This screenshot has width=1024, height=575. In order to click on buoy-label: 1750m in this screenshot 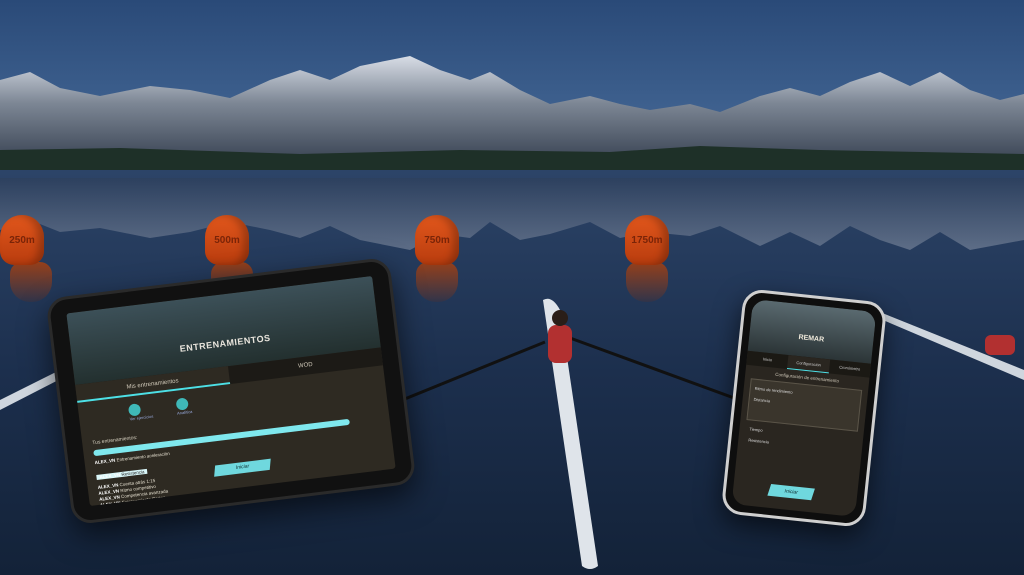, I will do `click(647, 240)`.